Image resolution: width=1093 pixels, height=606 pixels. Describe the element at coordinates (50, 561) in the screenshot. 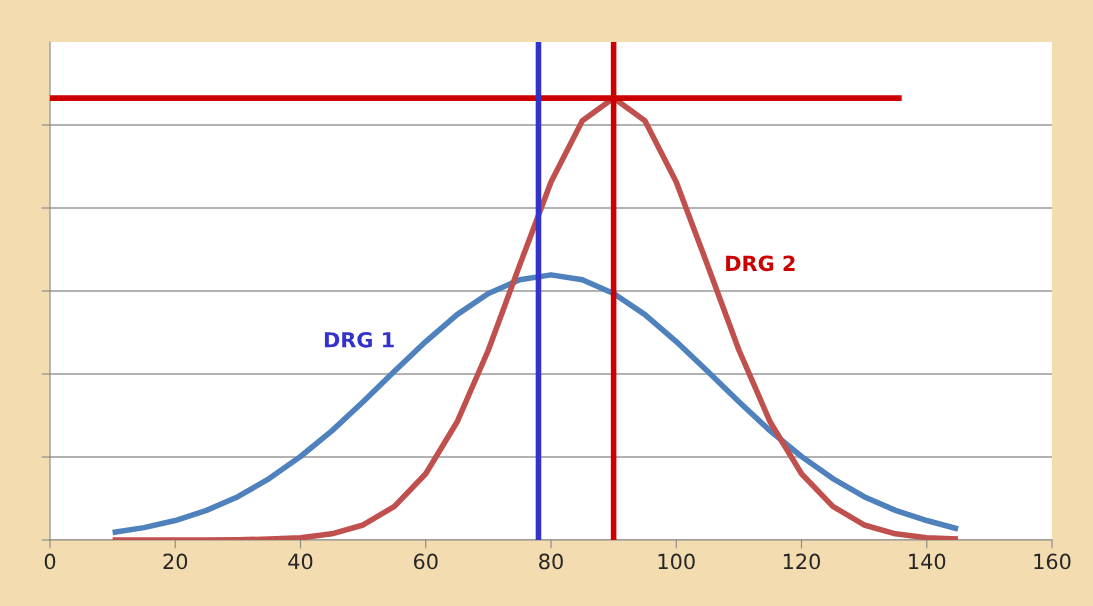

I see `x-tick-label: 0` at that location.